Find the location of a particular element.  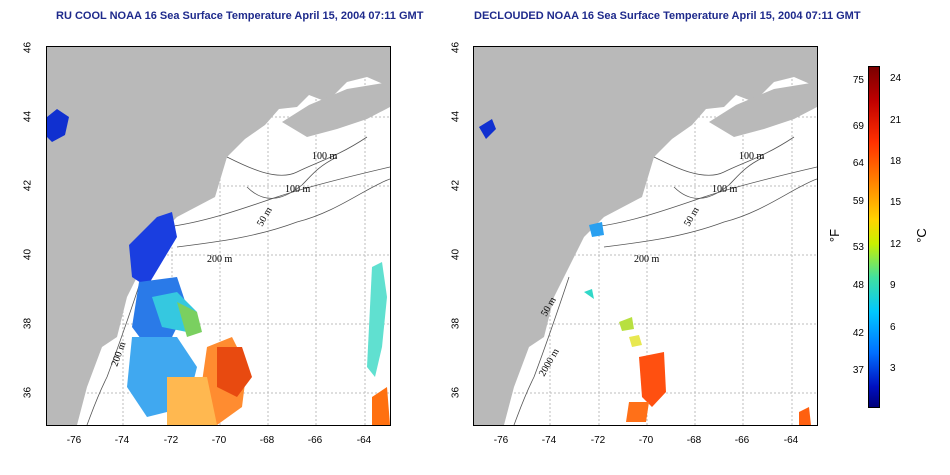

right-contour-label-100m-a: 100 m is located at coordinates (752, 156).